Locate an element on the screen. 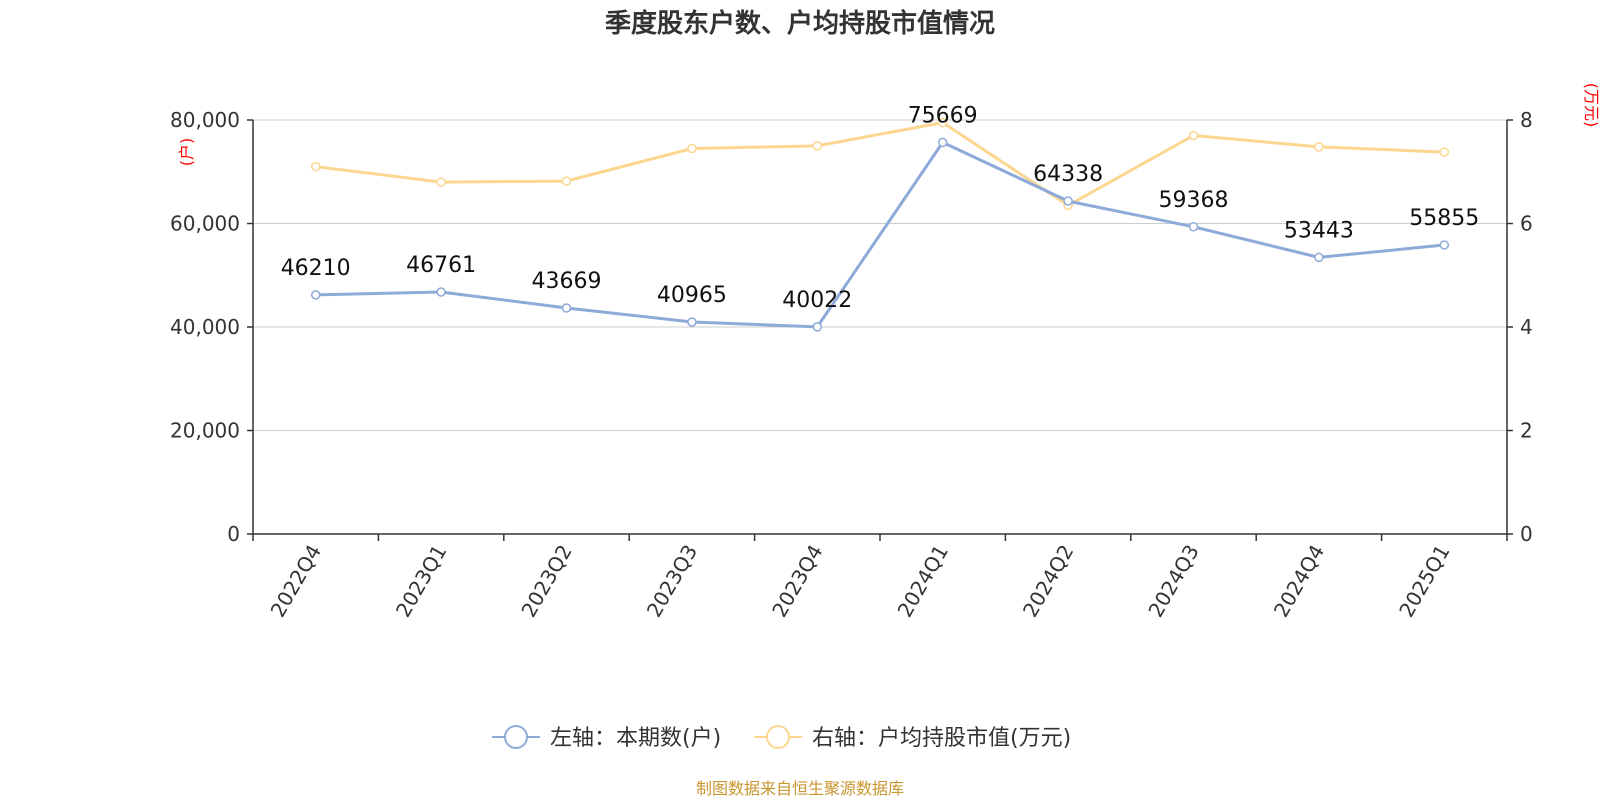 The height and width of the screenshot is (800, 1600). right-tick-label-2: 4 is located at coordinates (1526, 327).